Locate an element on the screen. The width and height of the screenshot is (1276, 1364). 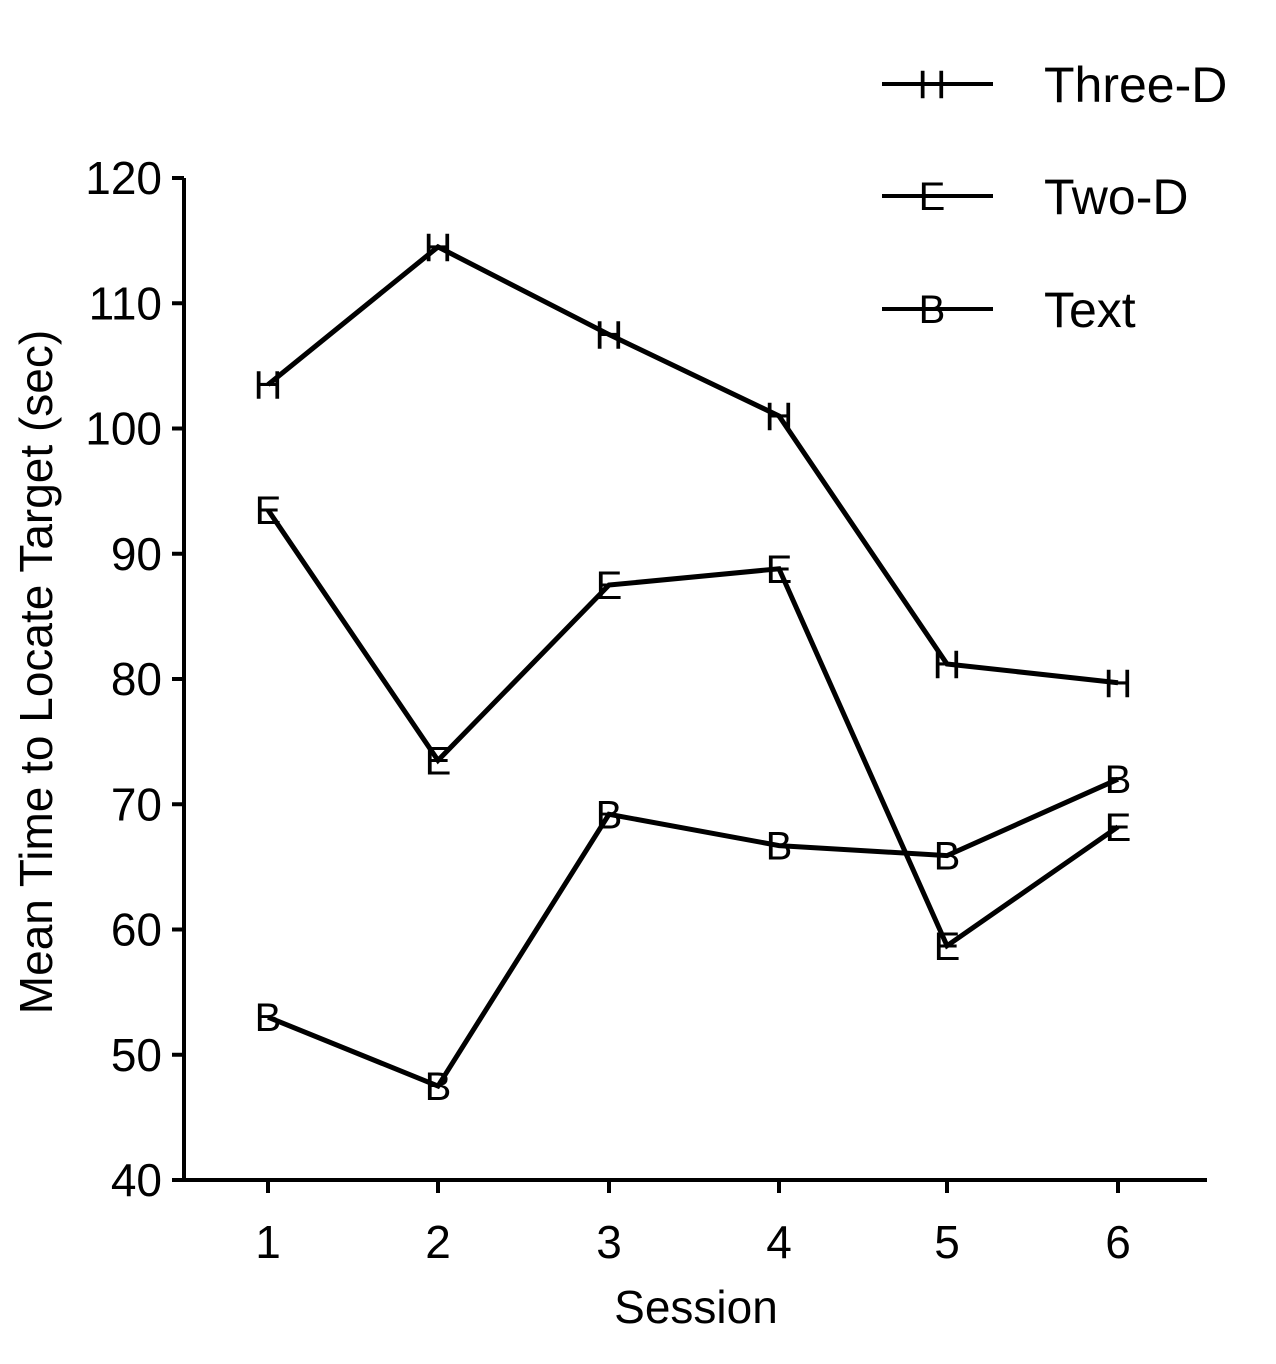
y-ticks: 40 50 60 70 80 90 100 110 120 is located at coordinates (134, 679).